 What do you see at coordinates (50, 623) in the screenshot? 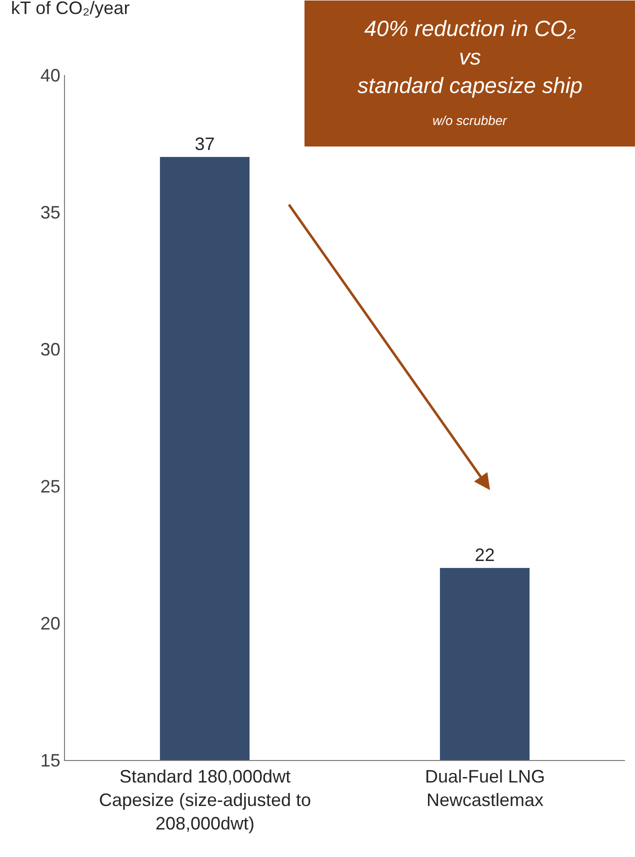
I see `y-tick-label: 20` at bounding box center [50, 623].